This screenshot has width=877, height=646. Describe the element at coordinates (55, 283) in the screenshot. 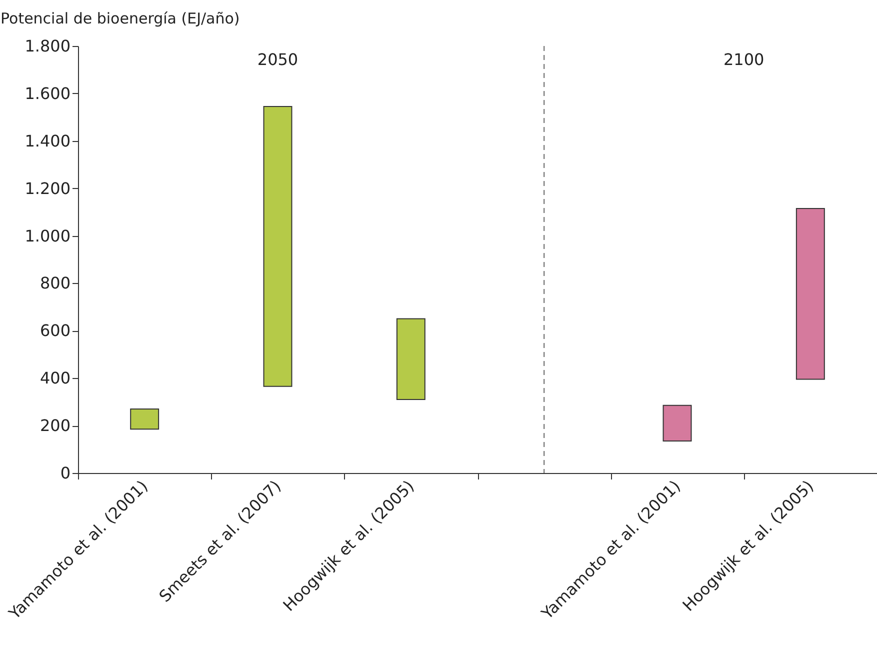

I see `y-tick-label: 800` at that location.